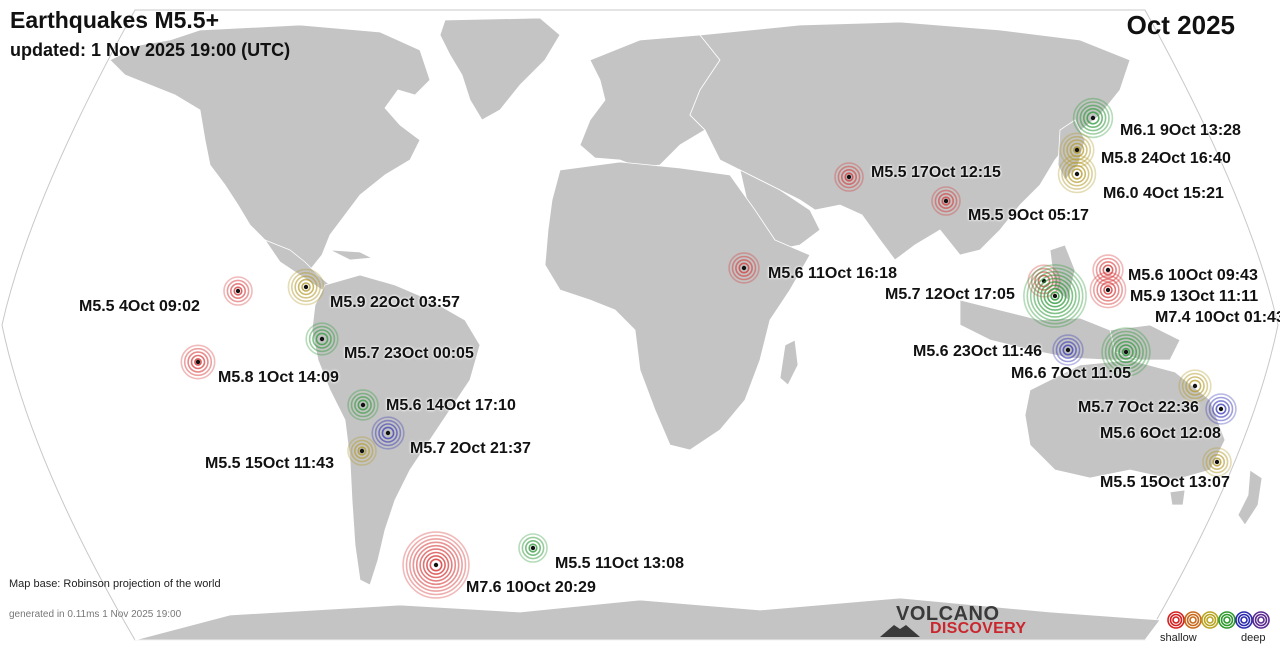  I want to click on earthquake-label: M6.6 7Oct 11:05, so click(1071, 373).